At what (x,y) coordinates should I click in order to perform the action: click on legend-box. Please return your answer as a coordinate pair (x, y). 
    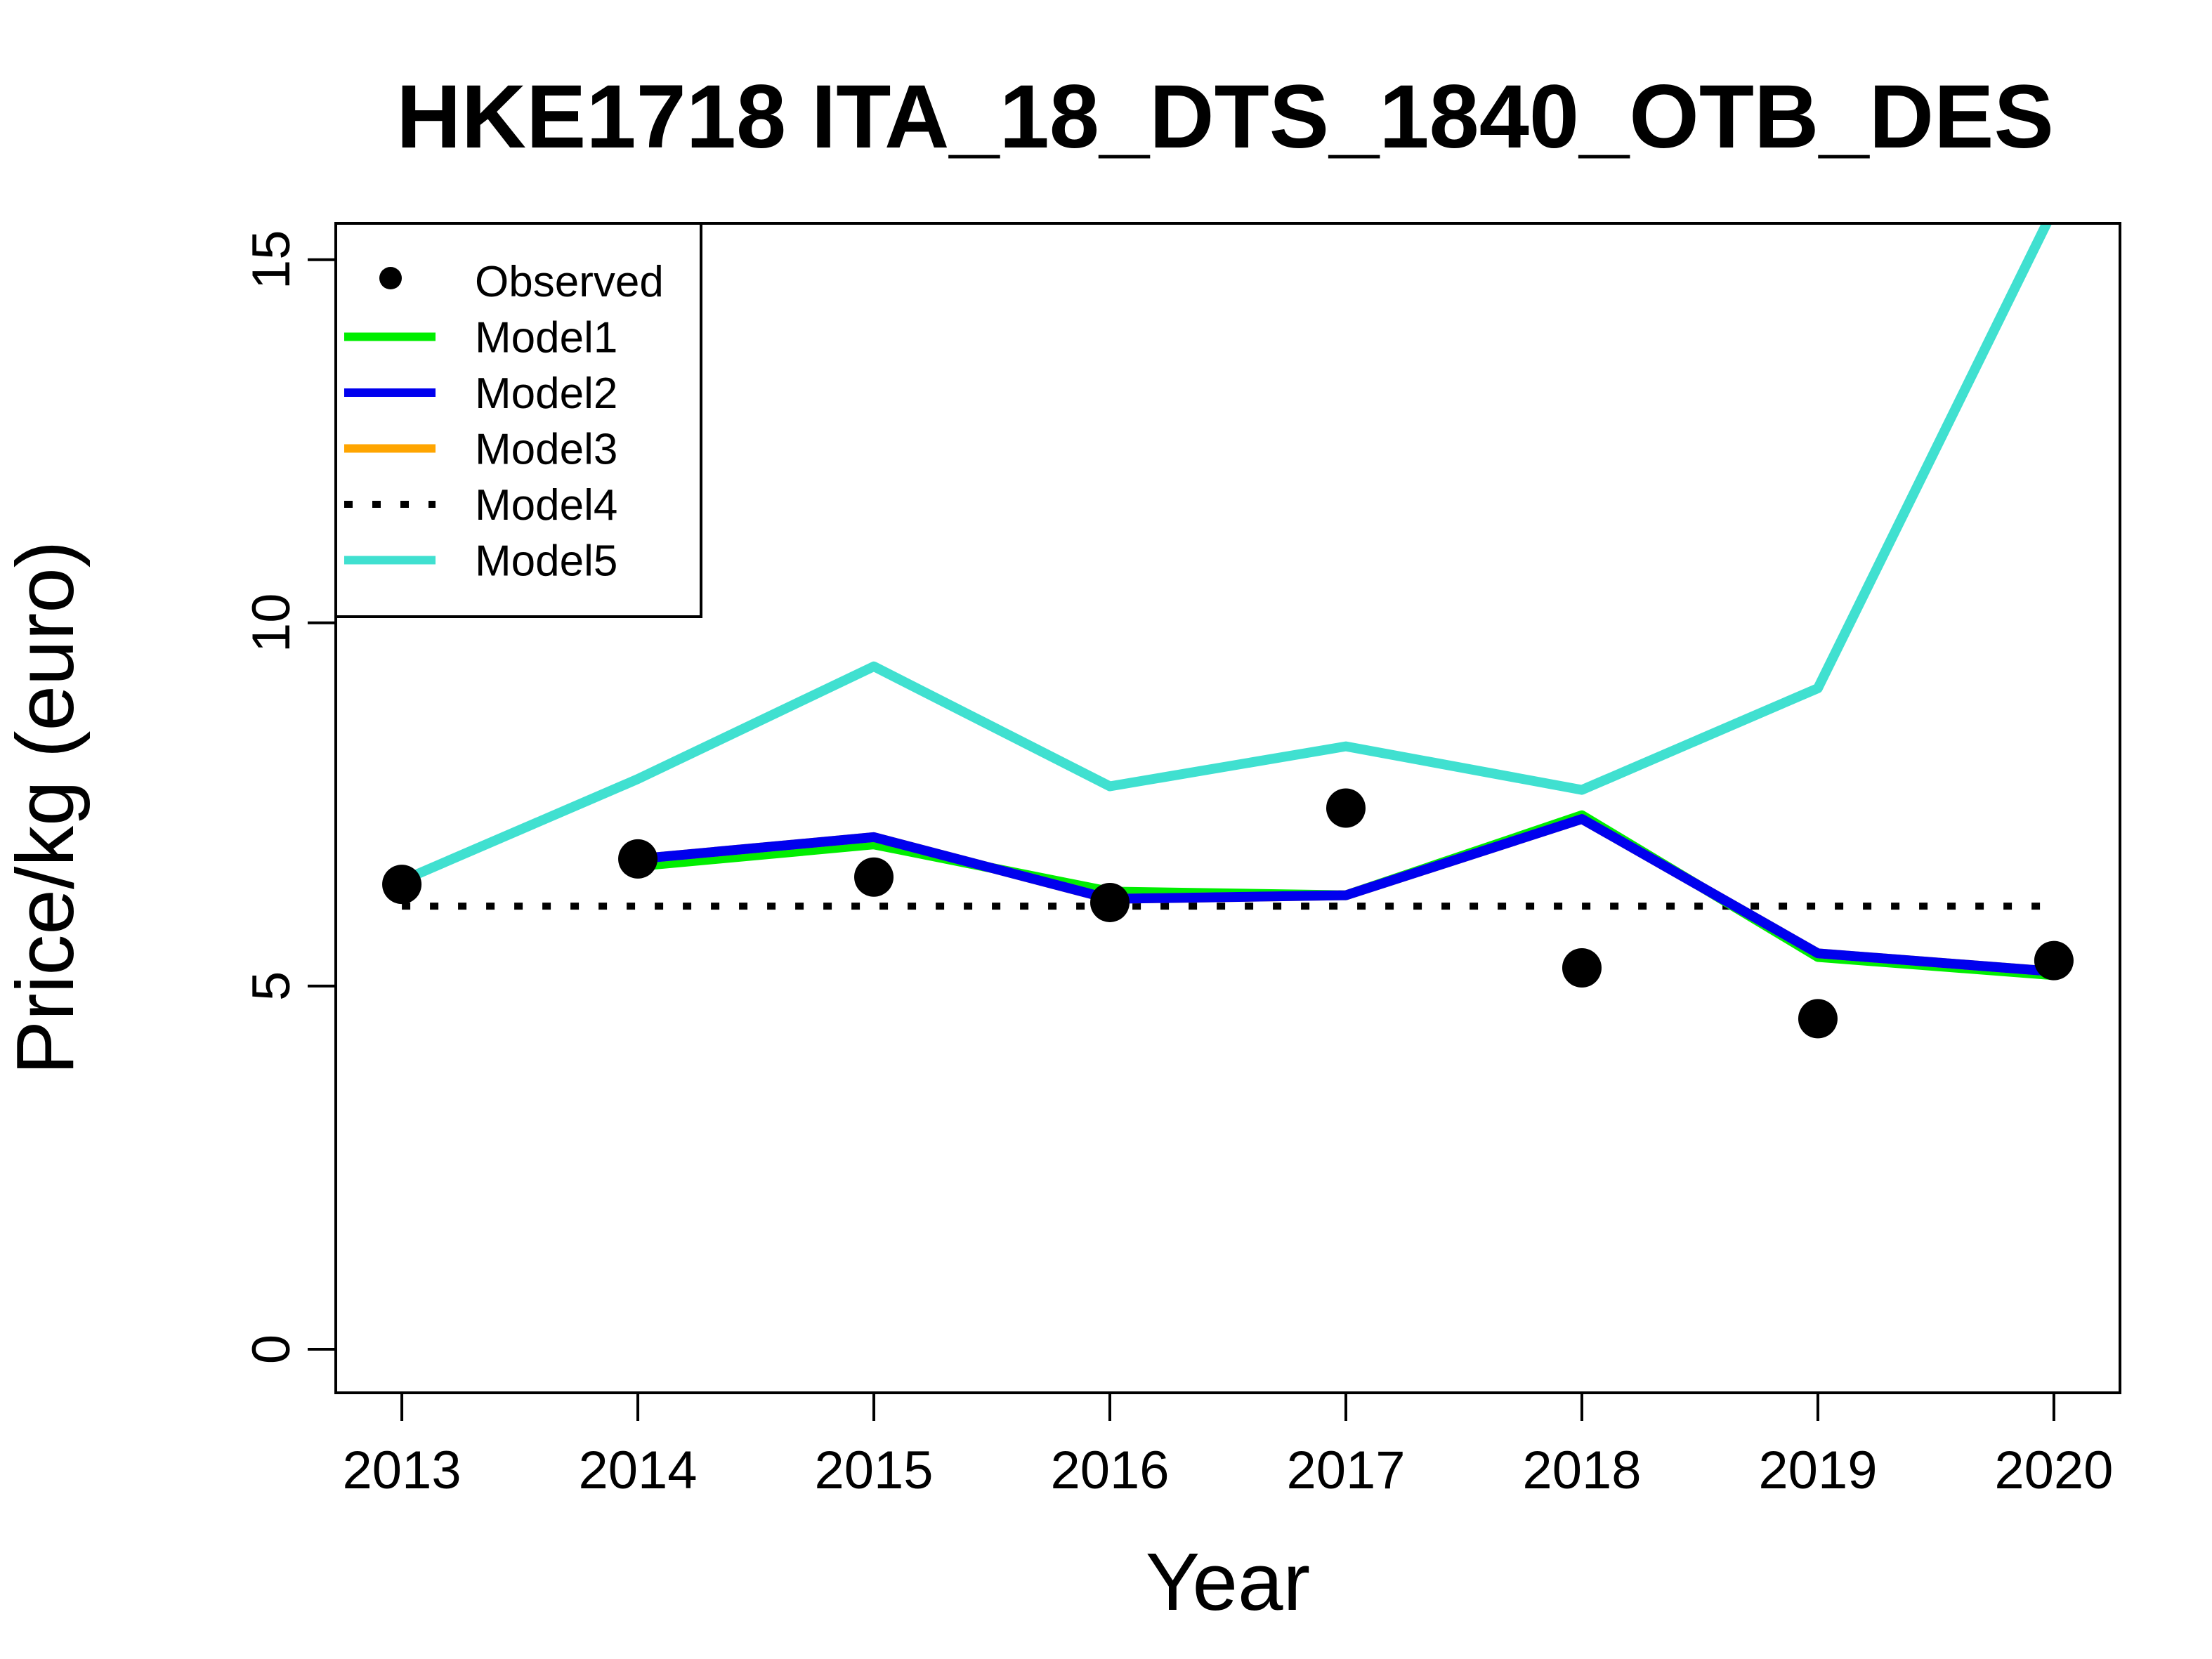
    Looking at the image, I should click on (518, 420).